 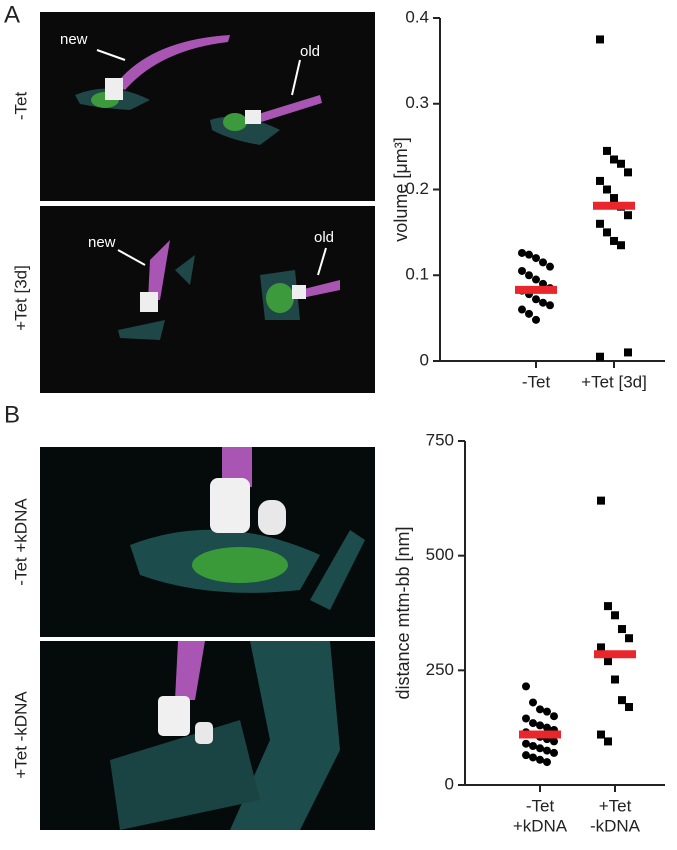 I want to click on row-label: +Tet [3d], so click(x=20, y=298).